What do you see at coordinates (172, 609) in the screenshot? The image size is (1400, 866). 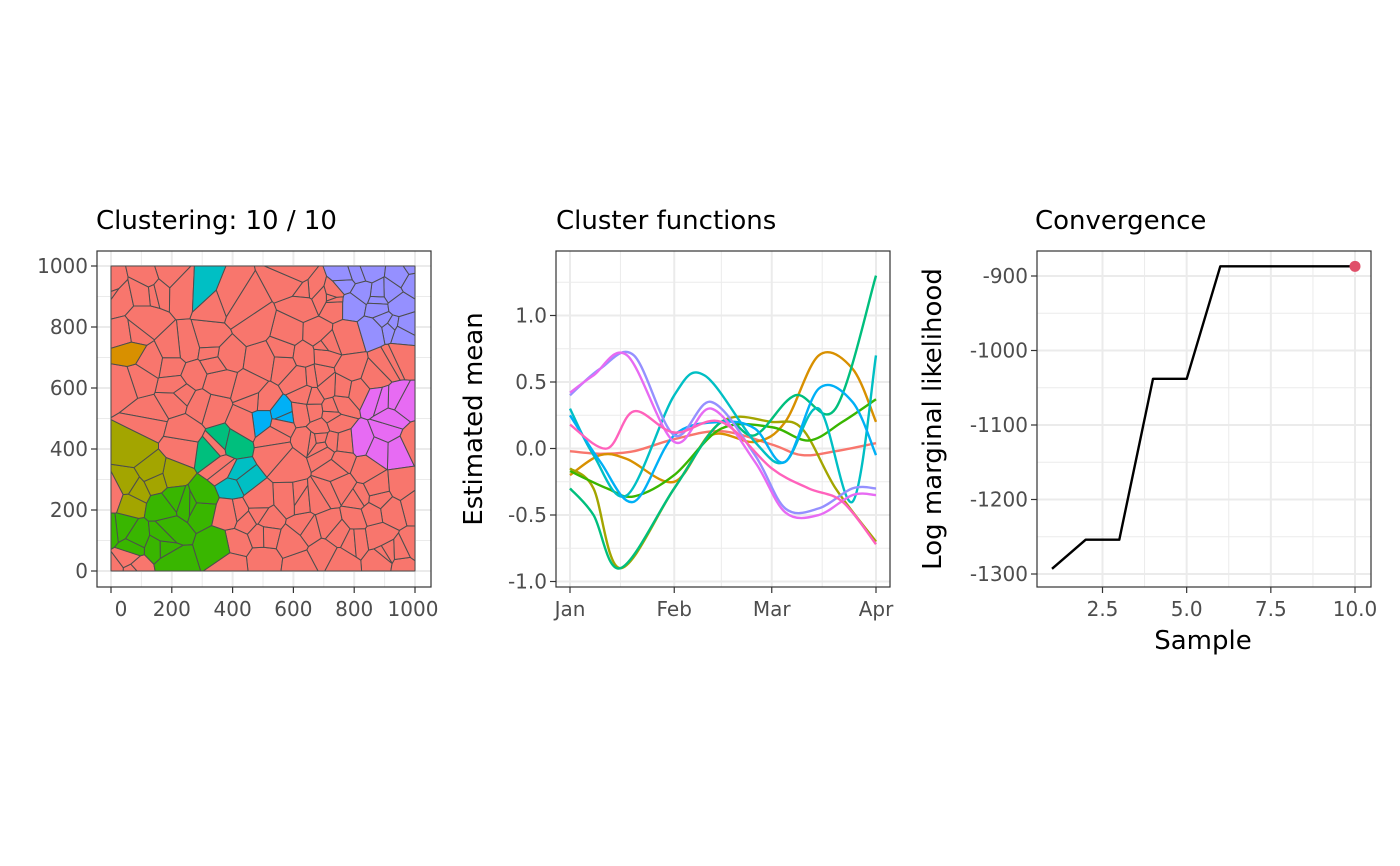 I see `clustering-xtick-label: 200` at bounding box center [172, 609].